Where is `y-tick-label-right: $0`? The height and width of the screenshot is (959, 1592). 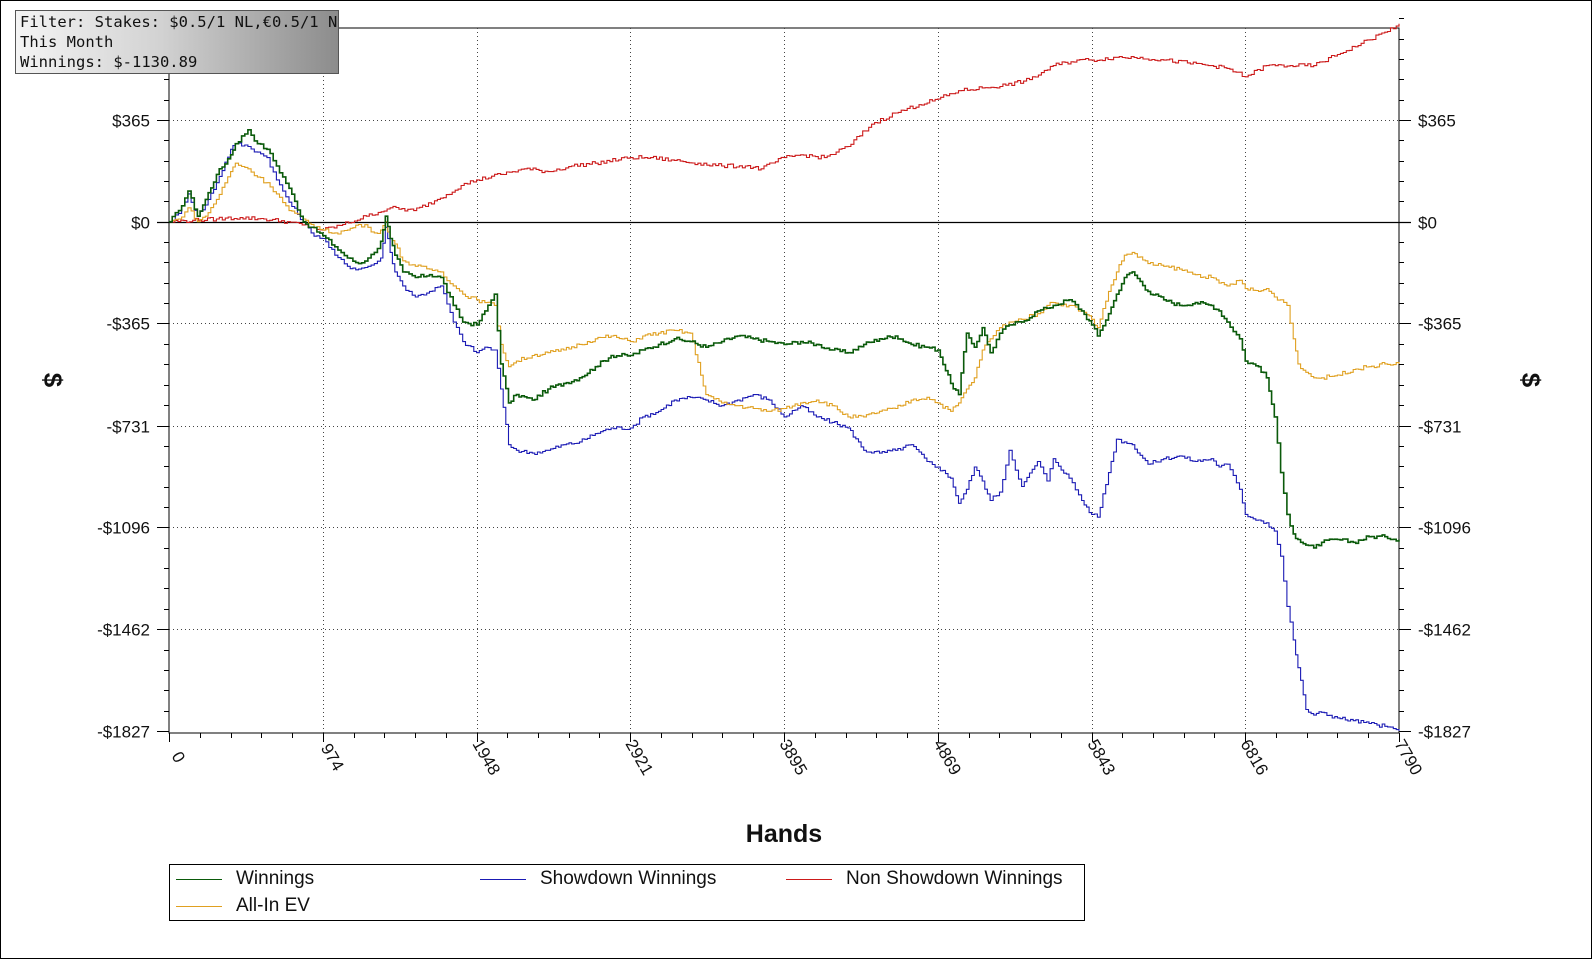 y-tick-label-right: $0 is located at coordinates (1427, 223).